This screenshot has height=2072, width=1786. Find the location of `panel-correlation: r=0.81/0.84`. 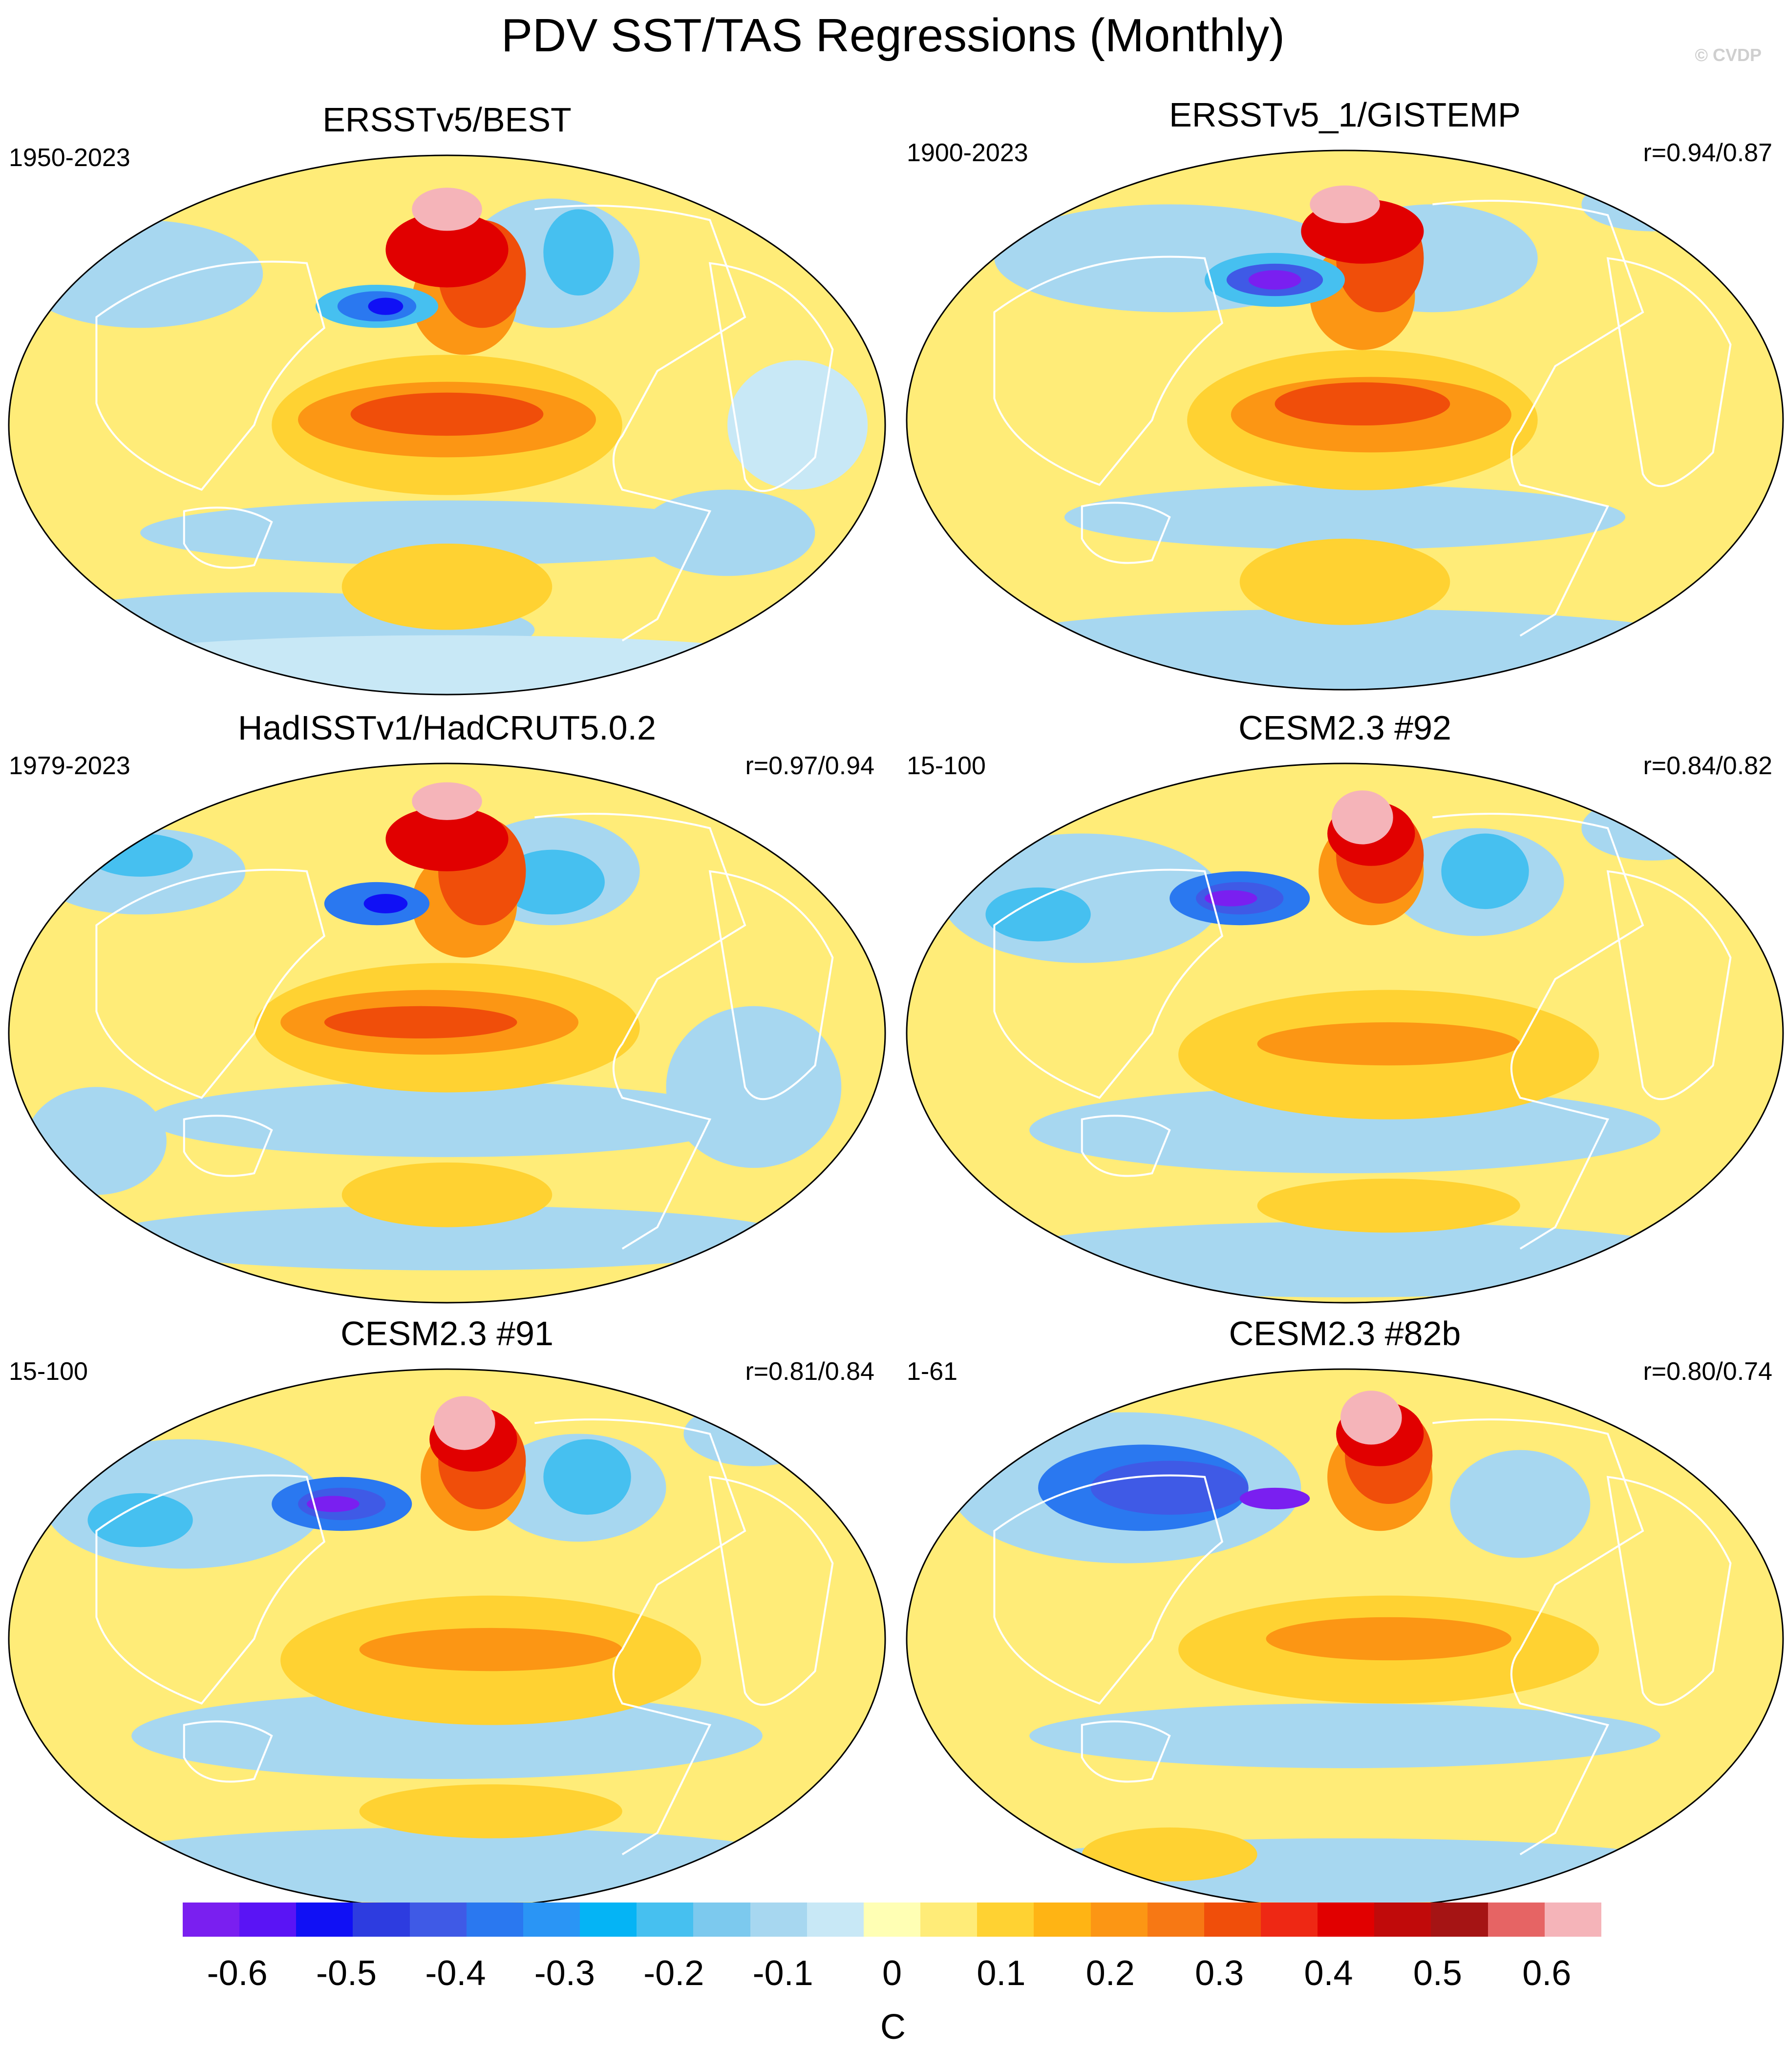

panel-correlation: r=0.81/0.84 is located at coordinates (809, 1372).